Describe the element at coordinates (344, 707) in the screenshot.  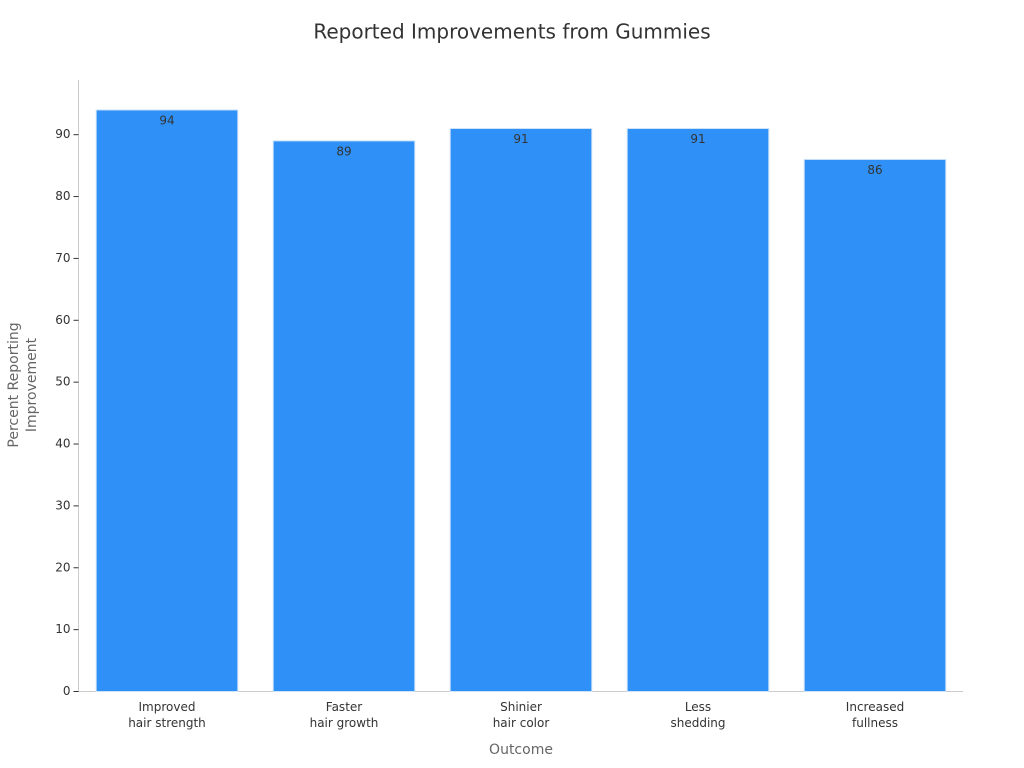
I see `x-tick-label: Faster` at that location.